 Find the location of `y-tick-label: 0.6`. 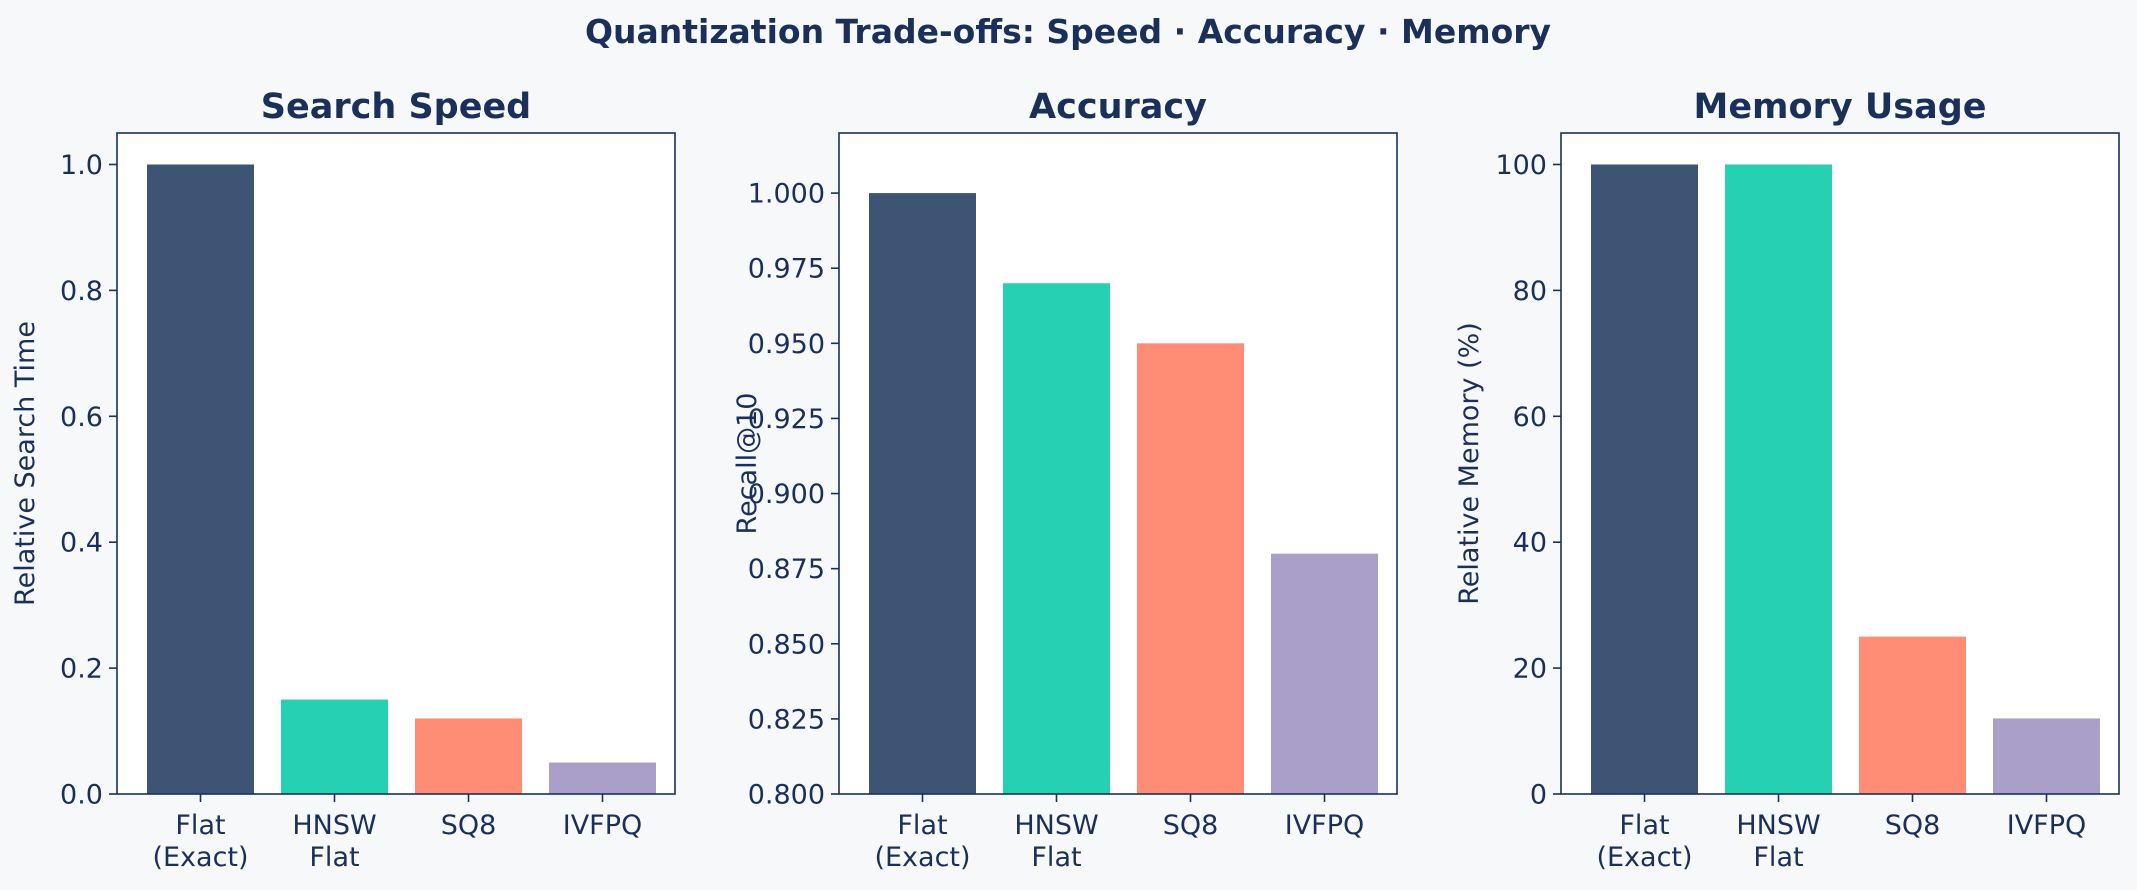

y-tick-label: 0.6 is located at coordinates (81, 417).